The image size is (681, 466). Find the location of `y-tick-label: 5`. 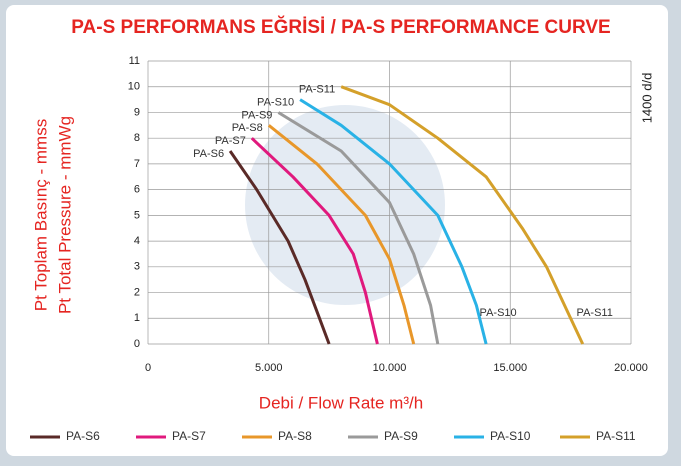

y-tick-label: 5 is located at coordinates (137, 215).